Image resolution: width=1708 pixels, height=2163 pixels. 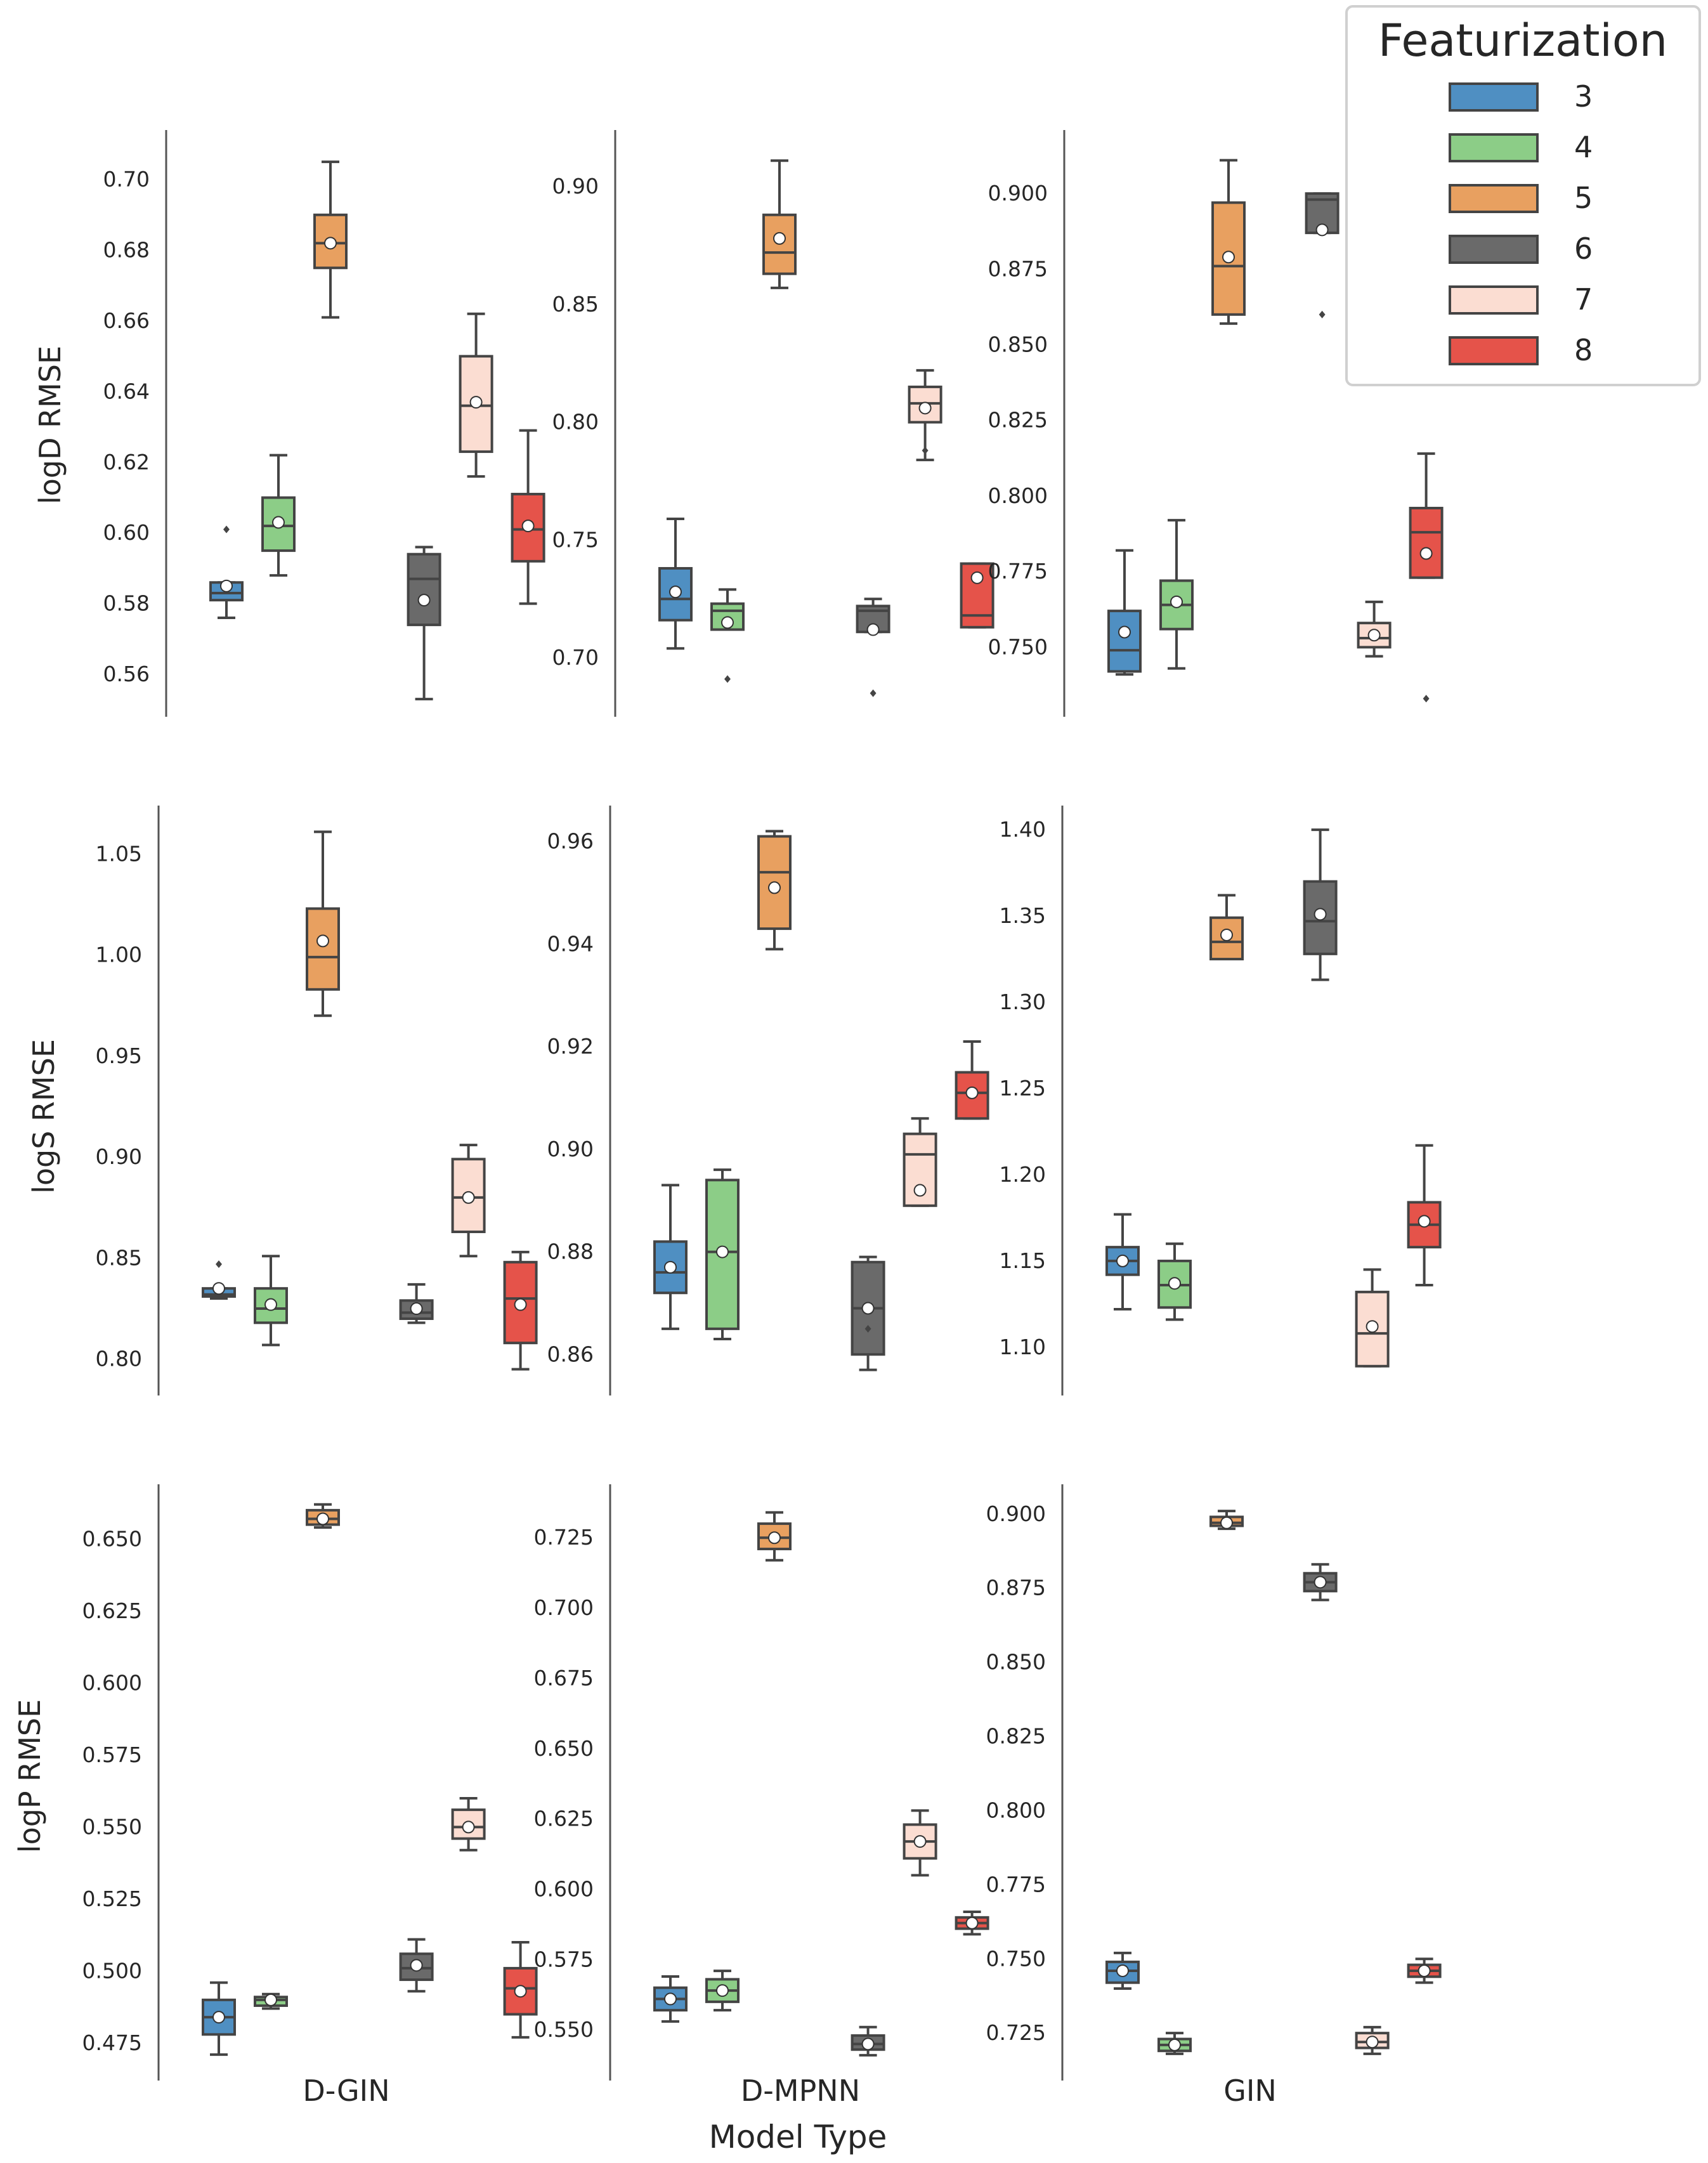 What do you see at coordinates (1018, 420) in the screenshot?
I see `y-tick-label: 0.825` at bounding box center [1018, 420].